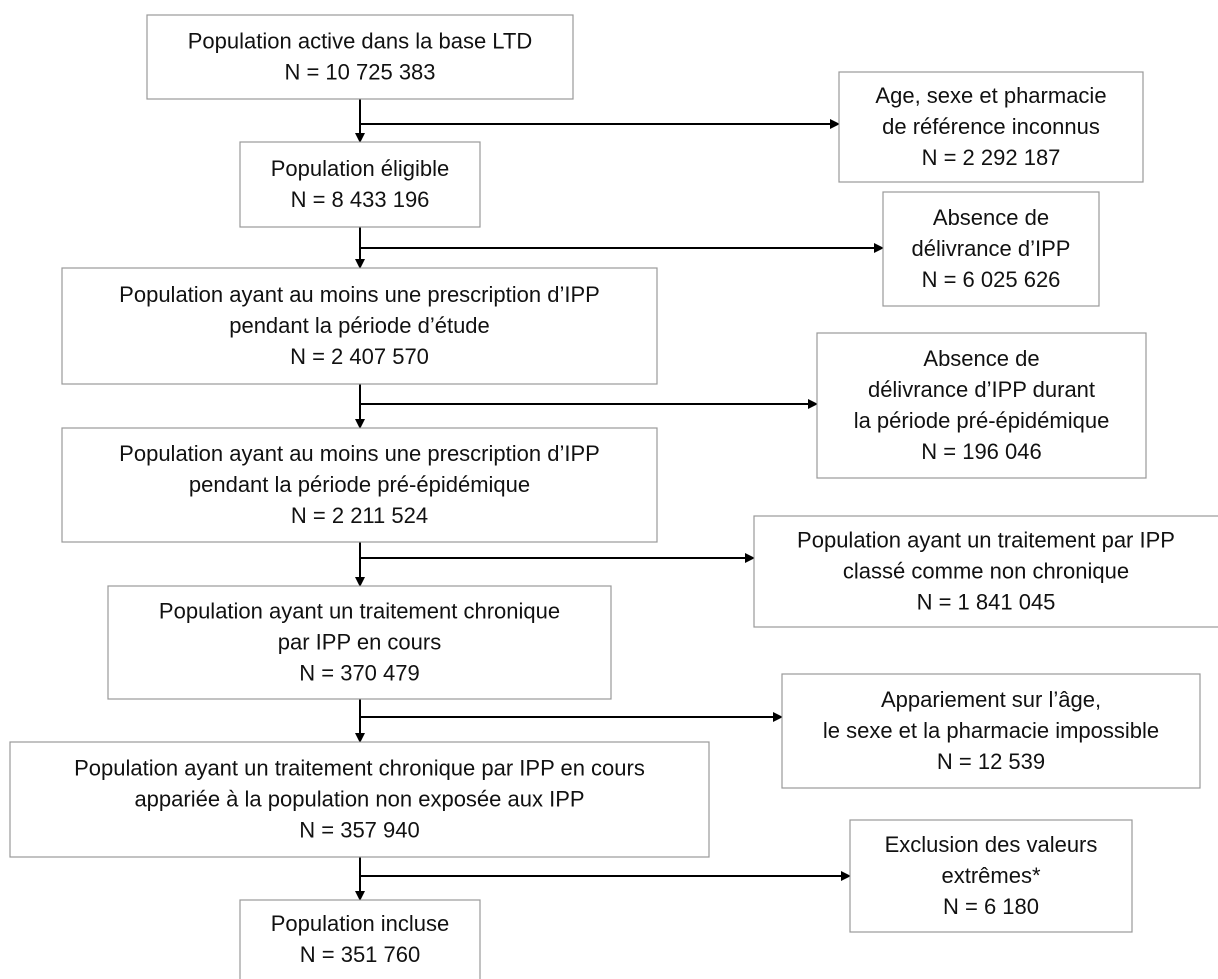 This screenshot has height=979, width=1218. What do you see at coordinates (991, 279) in the screenshot?
I see `exclusion-box-text: N = 6 025 626` at bounding box center [991, 279].